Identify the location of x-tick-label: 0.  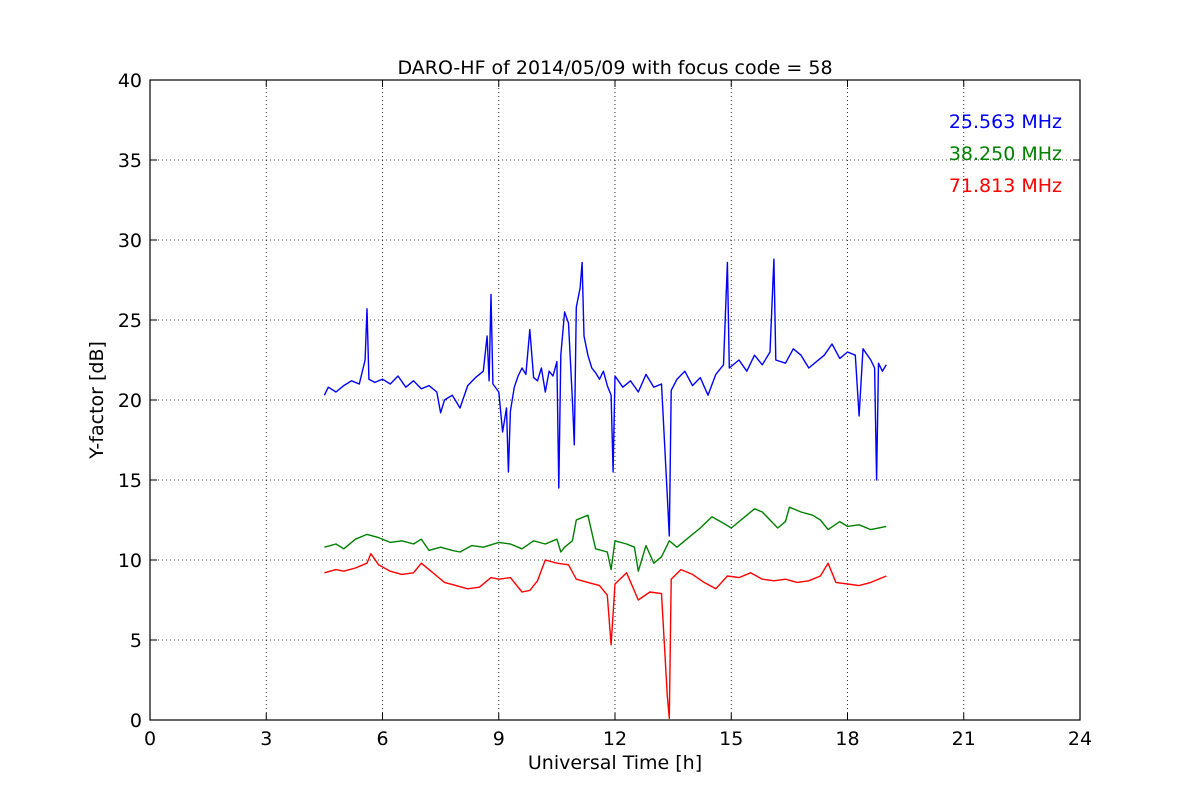
(150, 739).